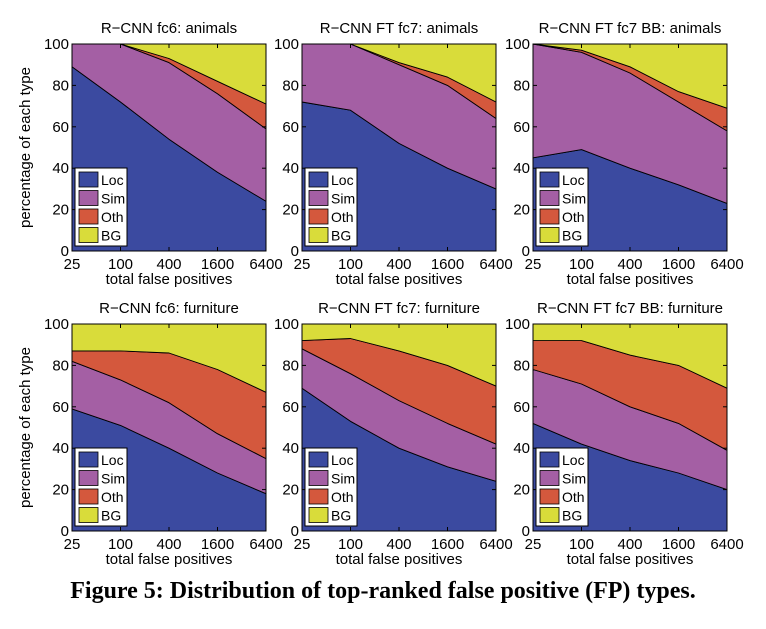 This screenshot has width=766, height=629. What do you see at coordinates (399, 28) in the screenshot?
I see `chart-title: R−CNN FT fc7: animals` at bounding box center [399, 28].